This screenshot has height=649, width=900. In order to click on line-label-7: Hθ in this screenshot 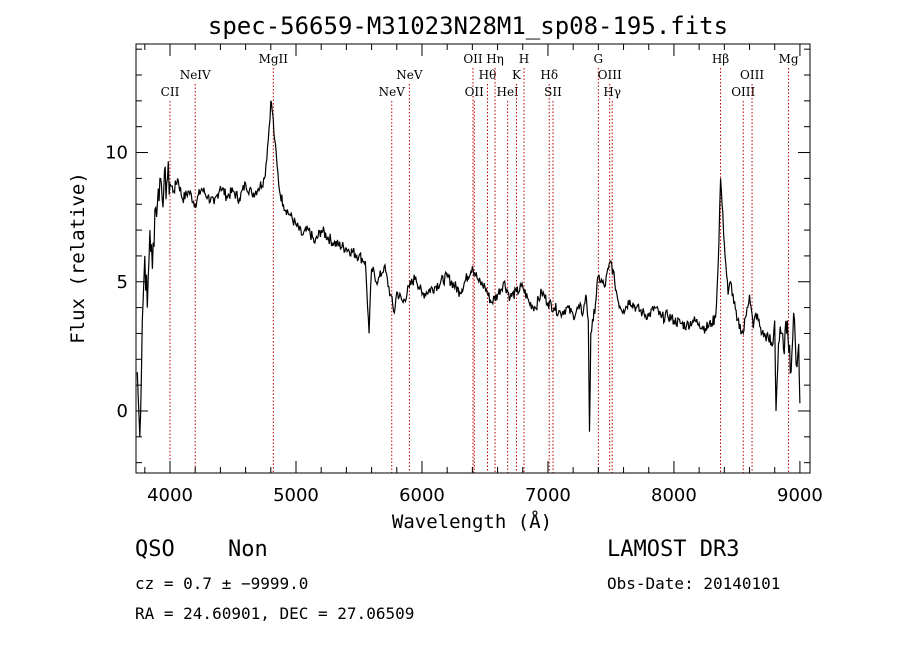, I will do `click(488, 75)`.